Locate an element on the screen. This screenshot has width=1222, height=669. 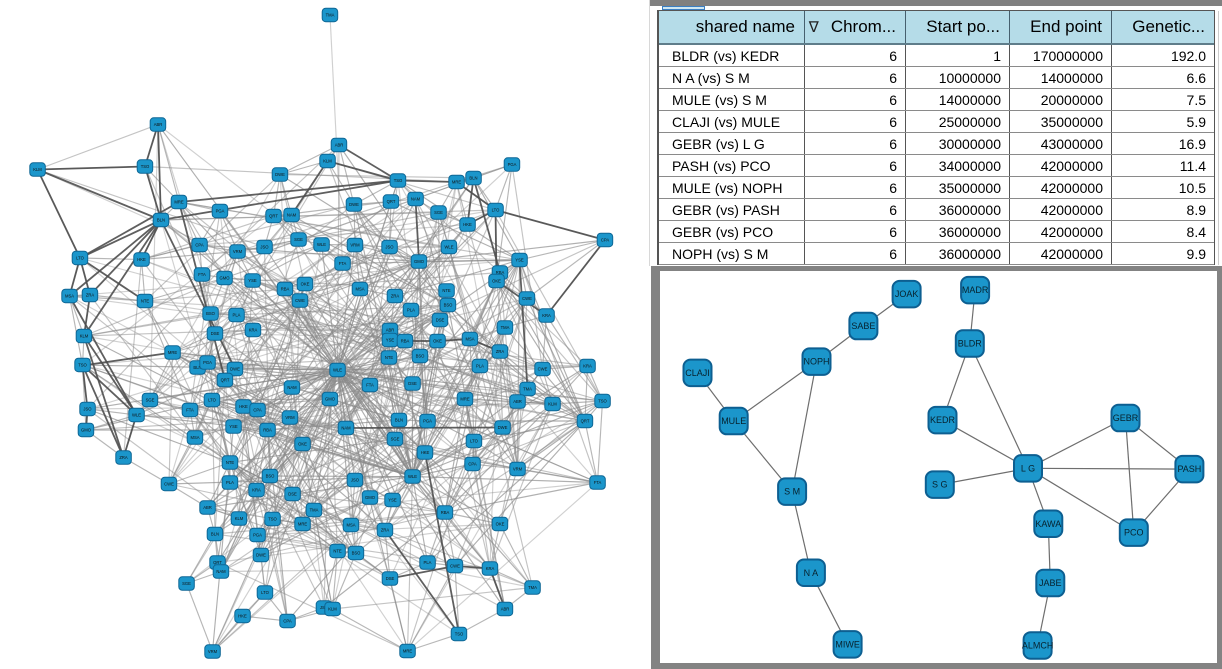
svg-text: JOAK is located at coordinates (907, 294).